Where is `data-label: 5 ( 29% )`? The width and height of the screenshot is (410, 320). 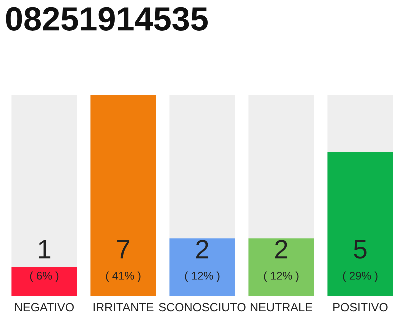
data-label: 5 ( 29% ) is located at coordinates (360, 261).